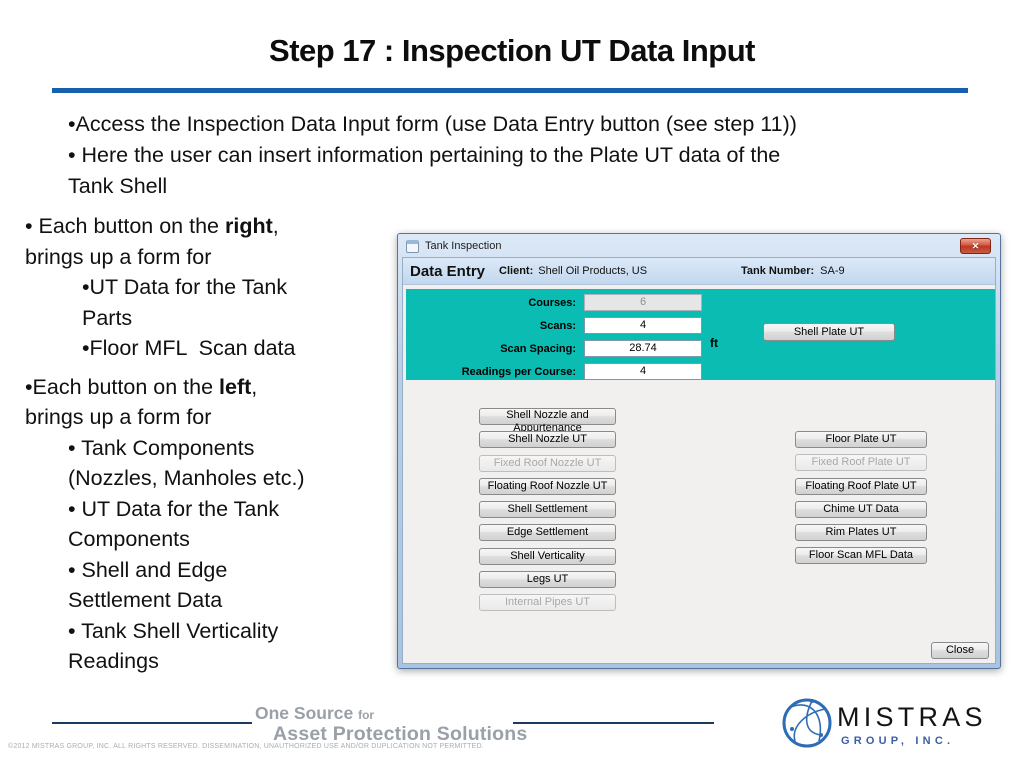  I want to click on window-title: Tank Inspection, so click(463, 246).